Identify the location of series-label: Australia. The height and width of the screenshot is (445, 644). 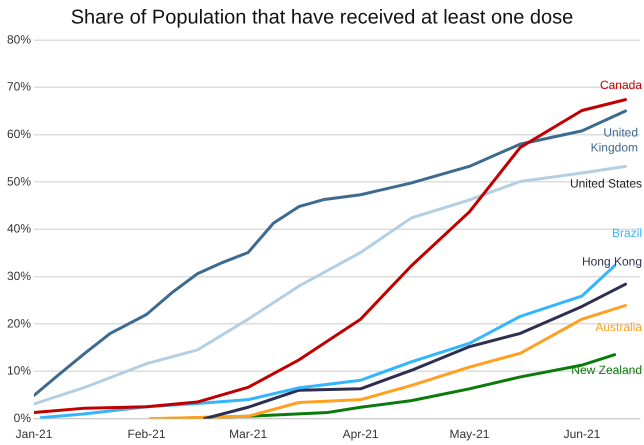
(618, 327).